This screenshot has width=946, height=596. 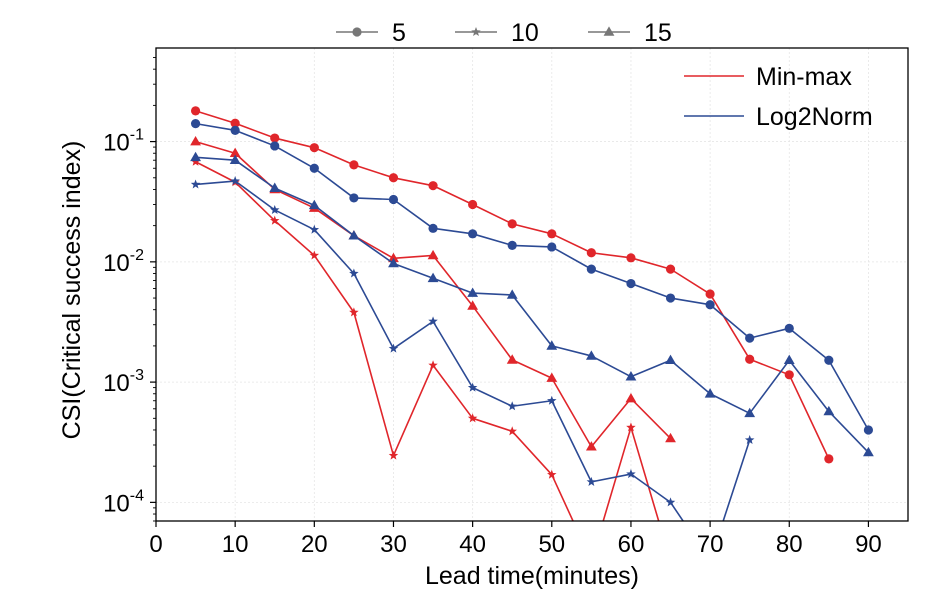 What do you see at coordinates (525, 33) in the screenshot?
I see `legend-label: 10` at bounding box center [525, 33].